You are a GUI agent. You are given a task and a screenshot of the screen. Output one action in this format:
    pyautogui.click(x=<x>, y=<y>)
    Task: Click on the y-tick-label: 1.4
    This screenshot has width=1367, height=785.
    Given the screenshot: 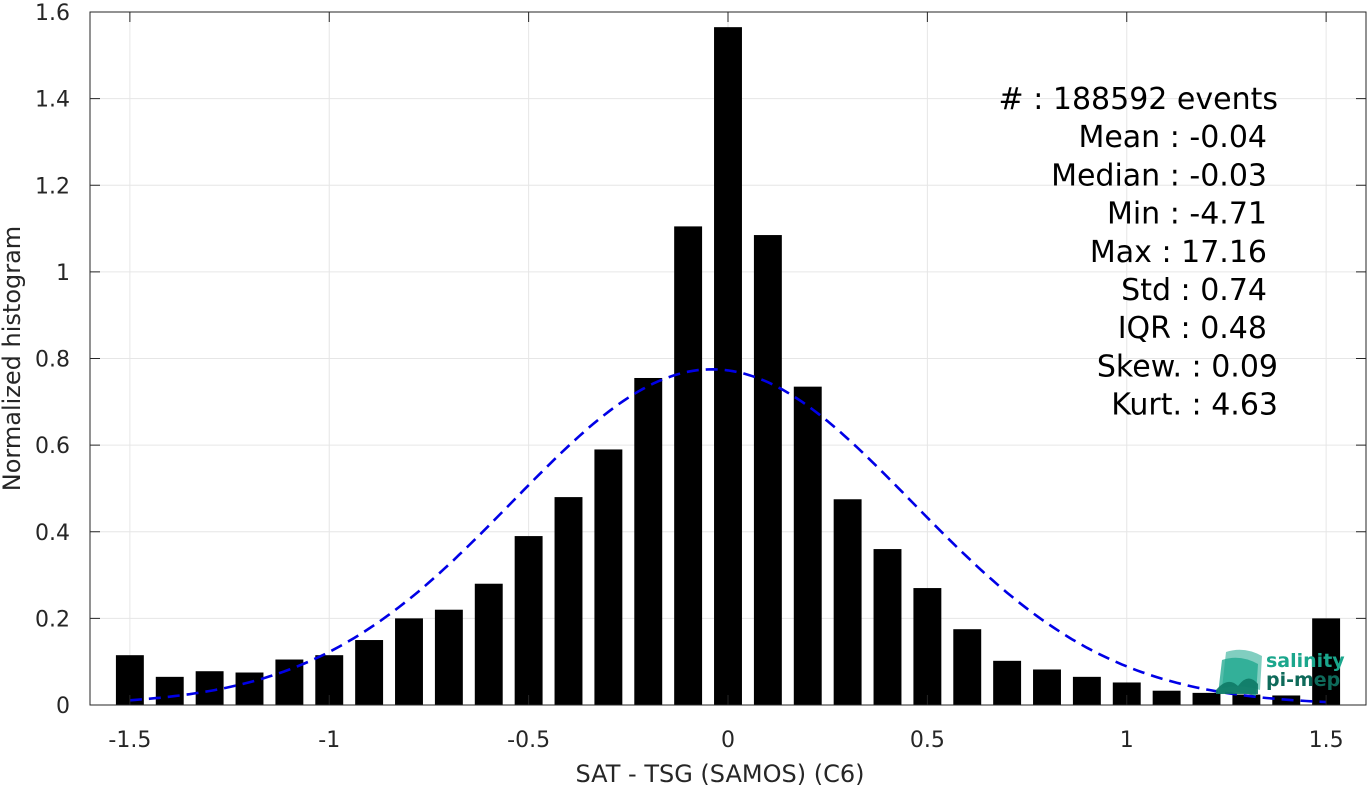 What is the action you would take?
    pyautogui.click(x=52, y=100)
    